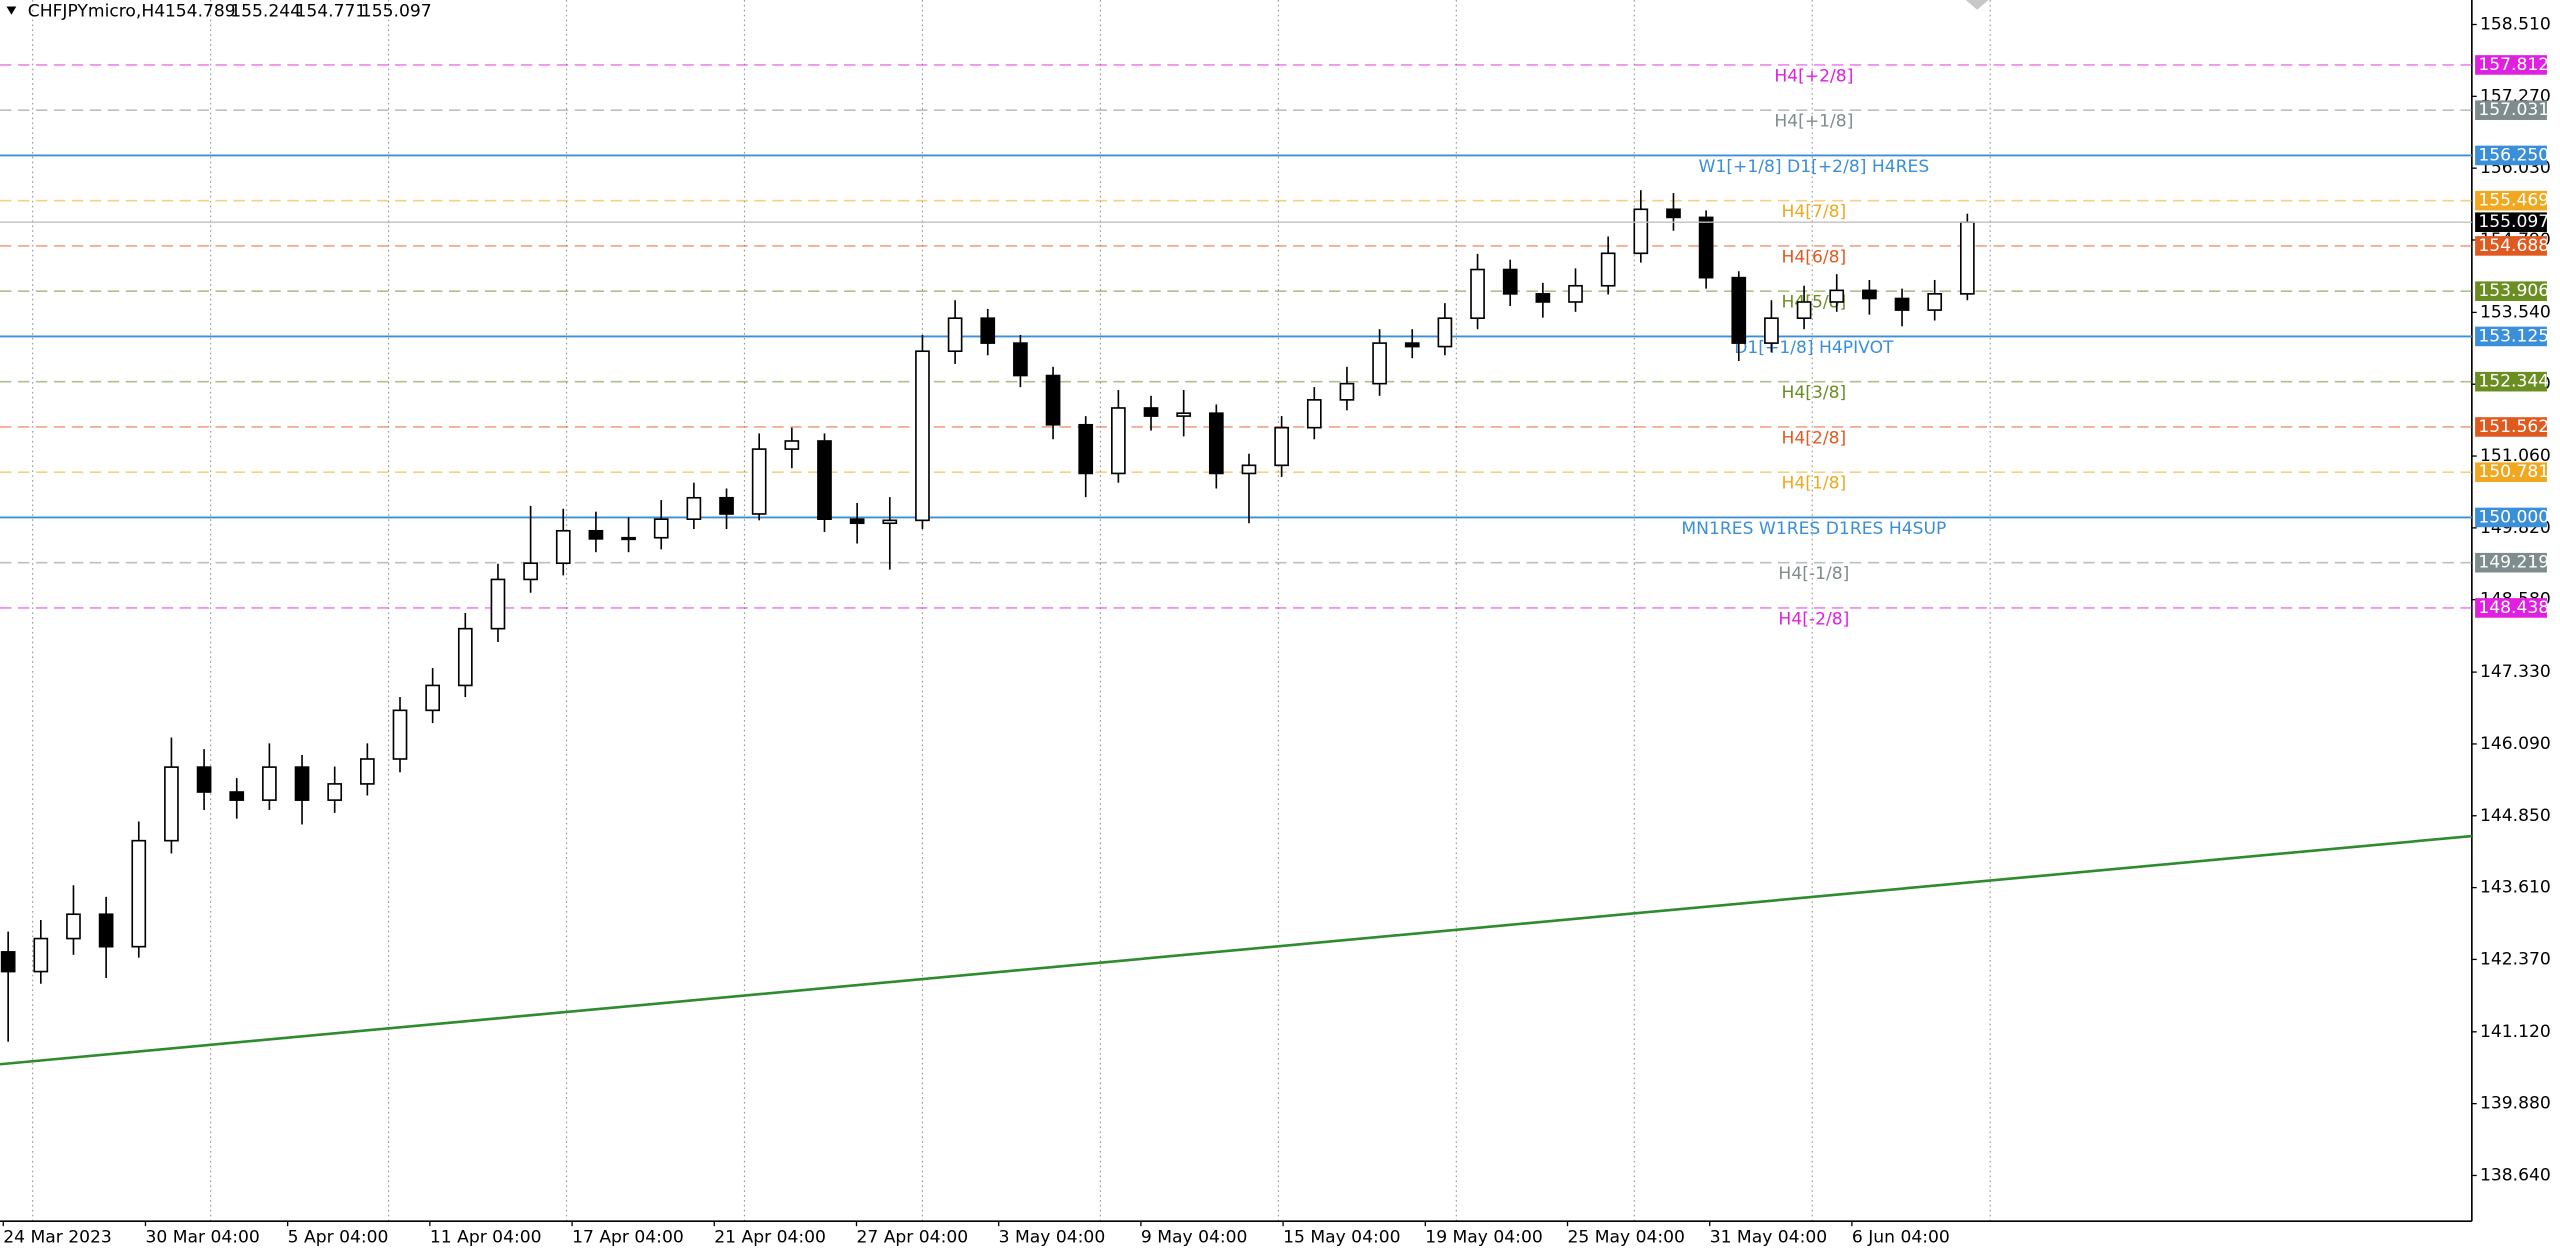  What do you see at coordinates (1814, 393) in the screenshot?
I see `level-label: H4[3/8]` at bounding box center [1814, 393].